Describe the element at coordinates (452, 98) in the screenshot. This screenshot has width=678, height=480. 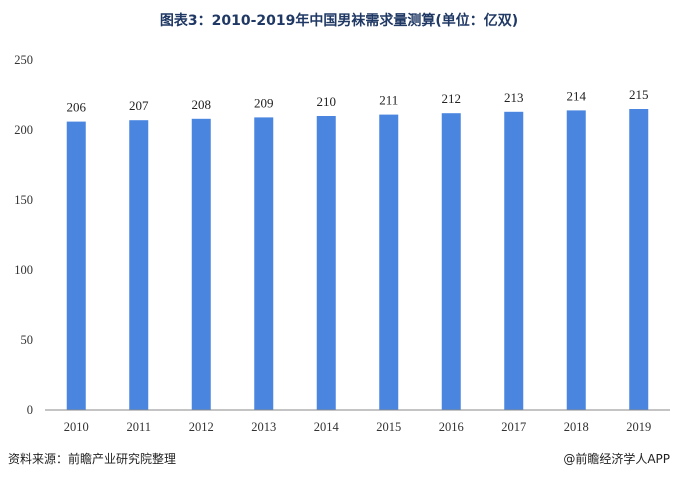
I see `bar-value-label: 212` at that location.